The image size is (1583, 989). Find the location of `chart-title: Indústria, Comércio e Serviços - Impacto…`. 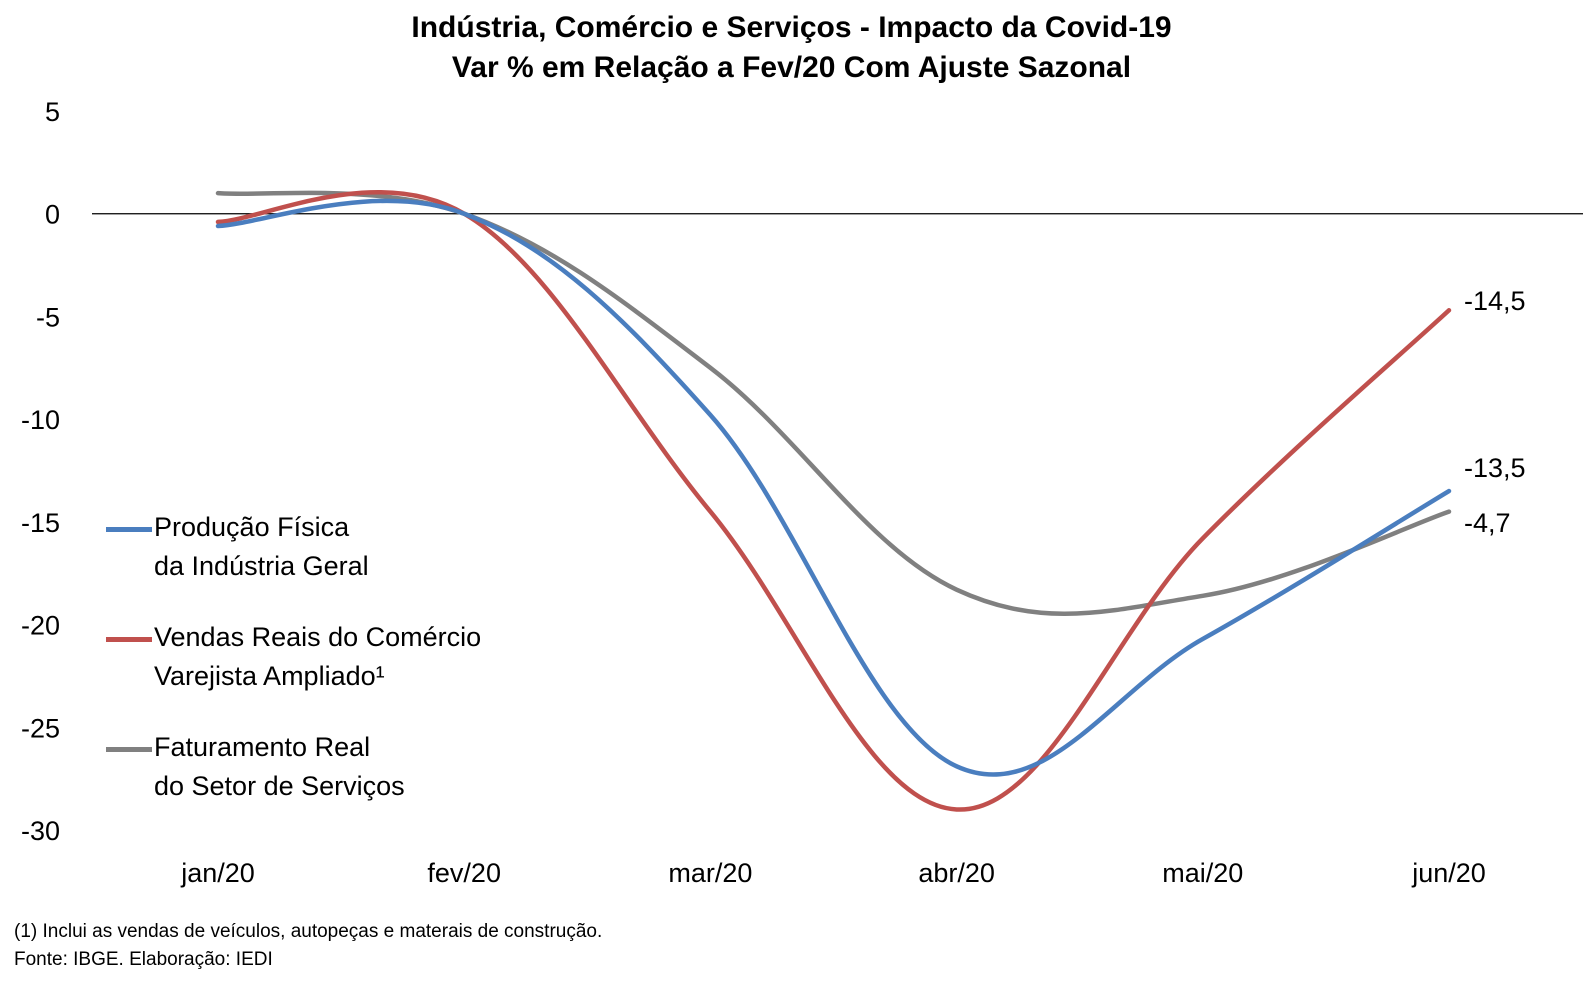

chart-title: Indústria, Comércio e Serviços - Impacto… is located at coordinates (791, 48).